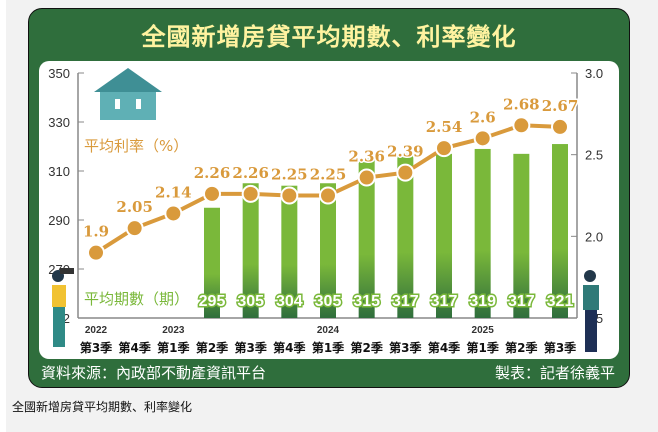  I want to click on year-label: 2022, so click(96, 330).